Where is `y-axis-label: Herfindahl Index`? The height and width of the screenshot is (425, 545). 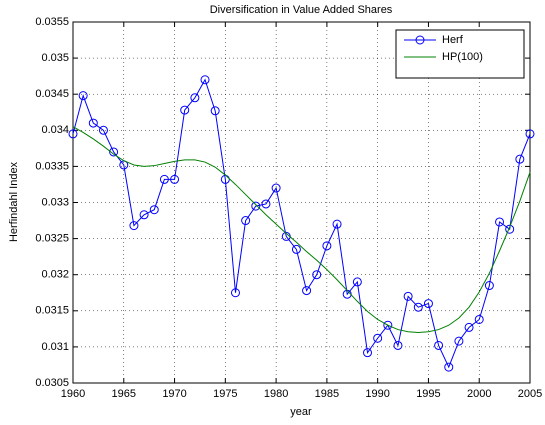
y-axis-label: Herfindahl Index is located at coordinates (14, 201).